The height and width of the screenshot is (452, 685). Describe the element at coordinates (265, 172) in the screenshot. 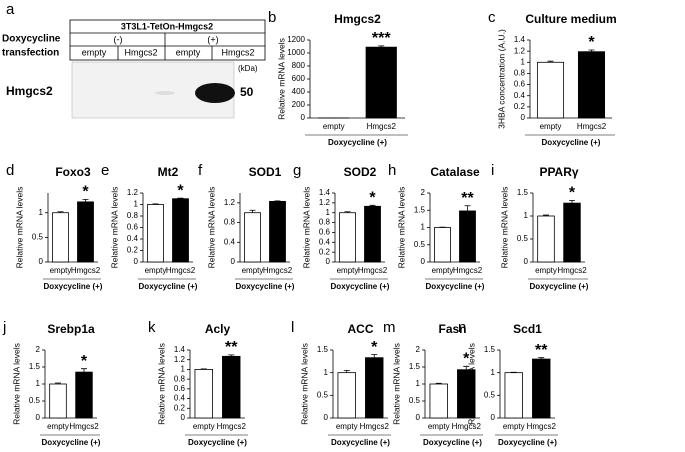

I see `chart-title: SOD1` at that location.